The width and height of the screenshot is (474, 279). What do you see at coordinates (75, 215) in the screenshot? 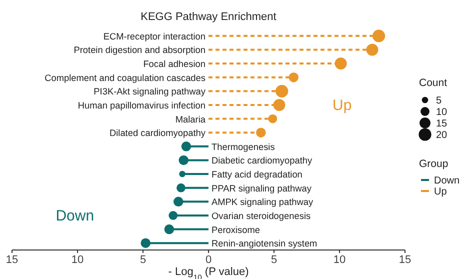
I see `annotation: Down` at bounding box center [75, 215].